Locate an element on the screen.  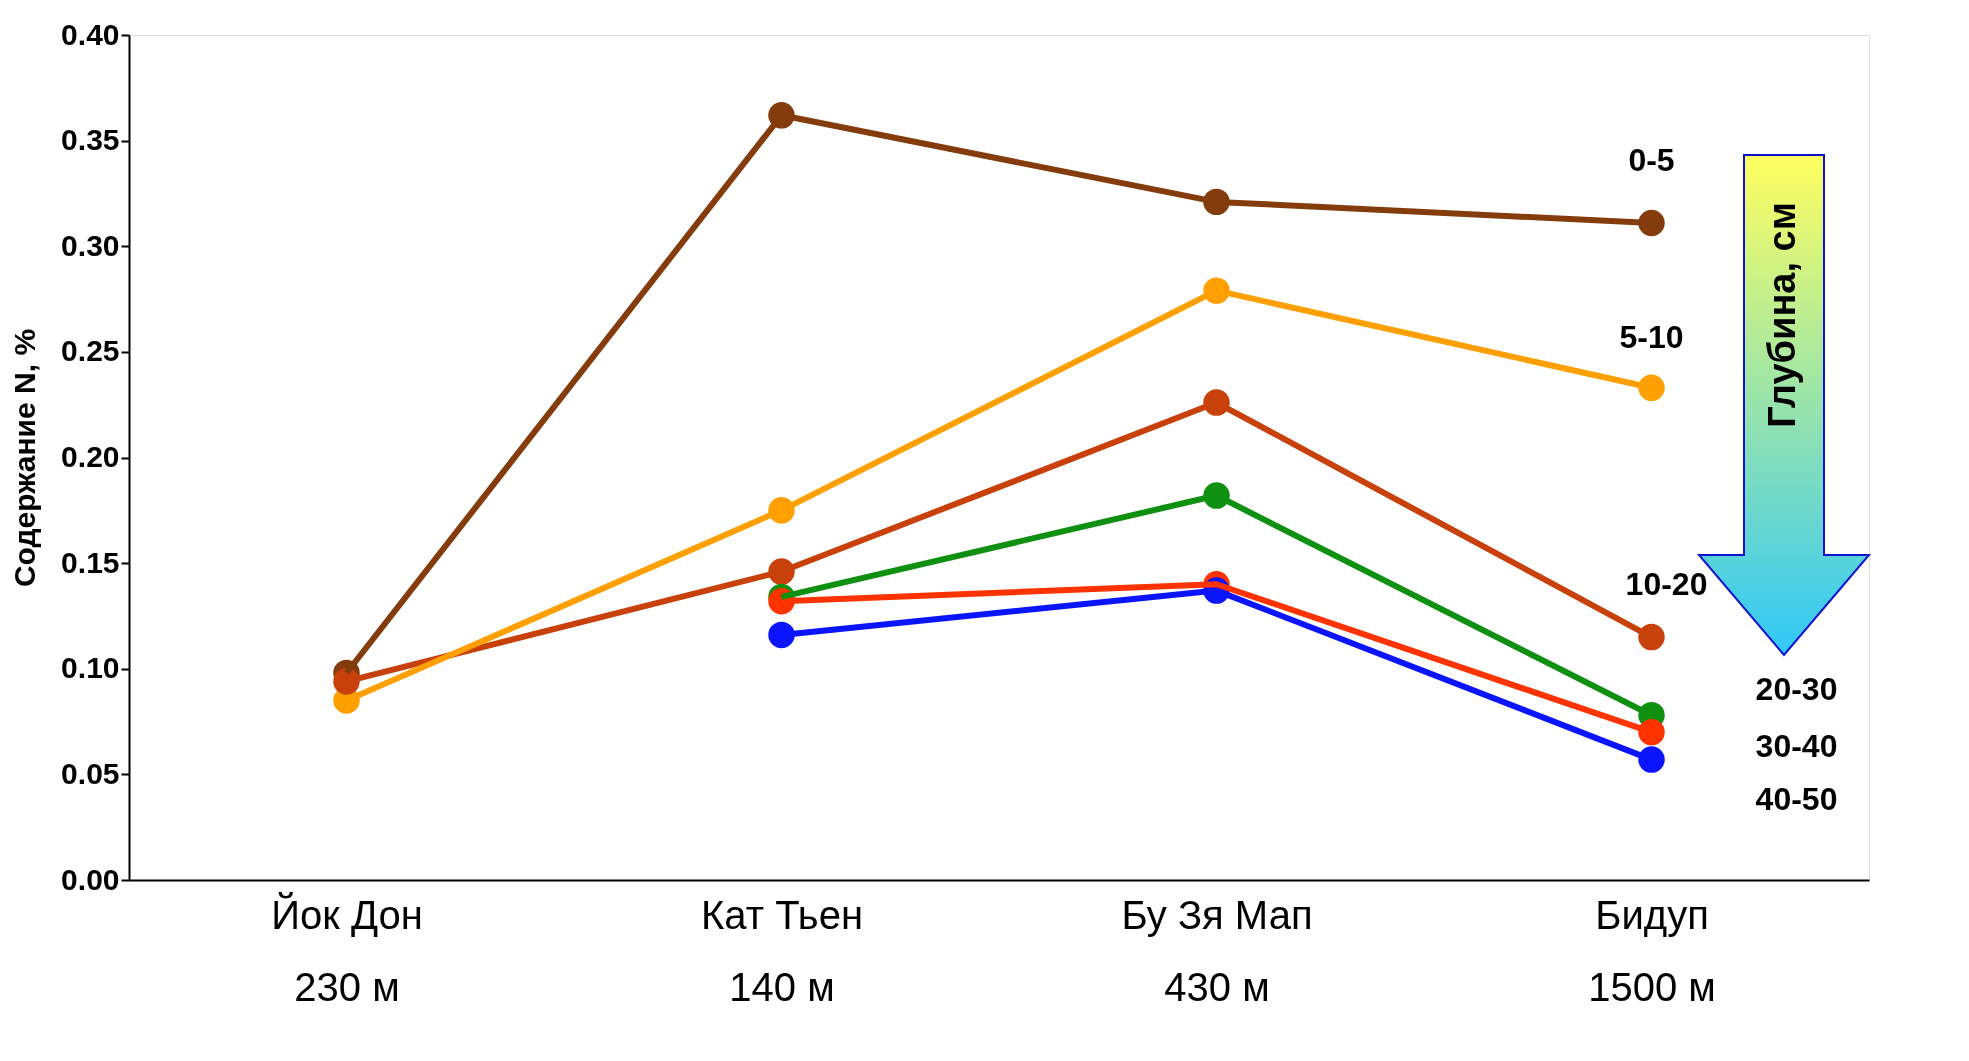
y-tick-label: 0.40 is located at coordinates (90, 34).